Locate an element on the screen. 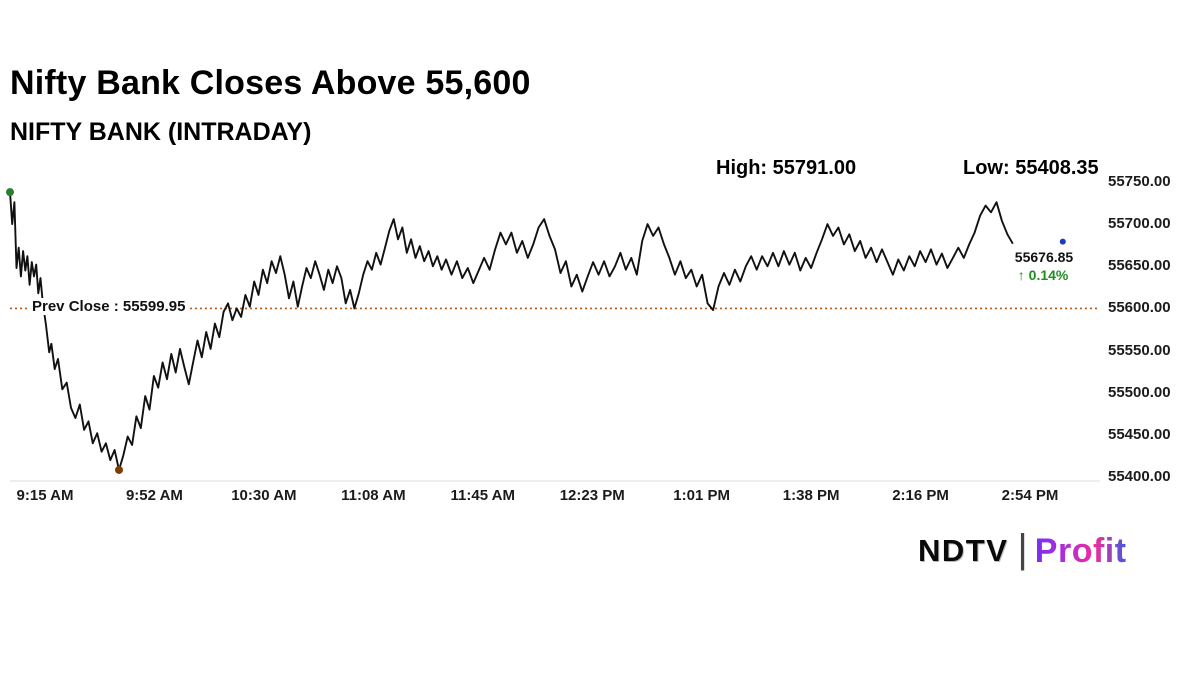  low-marker-dot is located at coordinates (119, 469).